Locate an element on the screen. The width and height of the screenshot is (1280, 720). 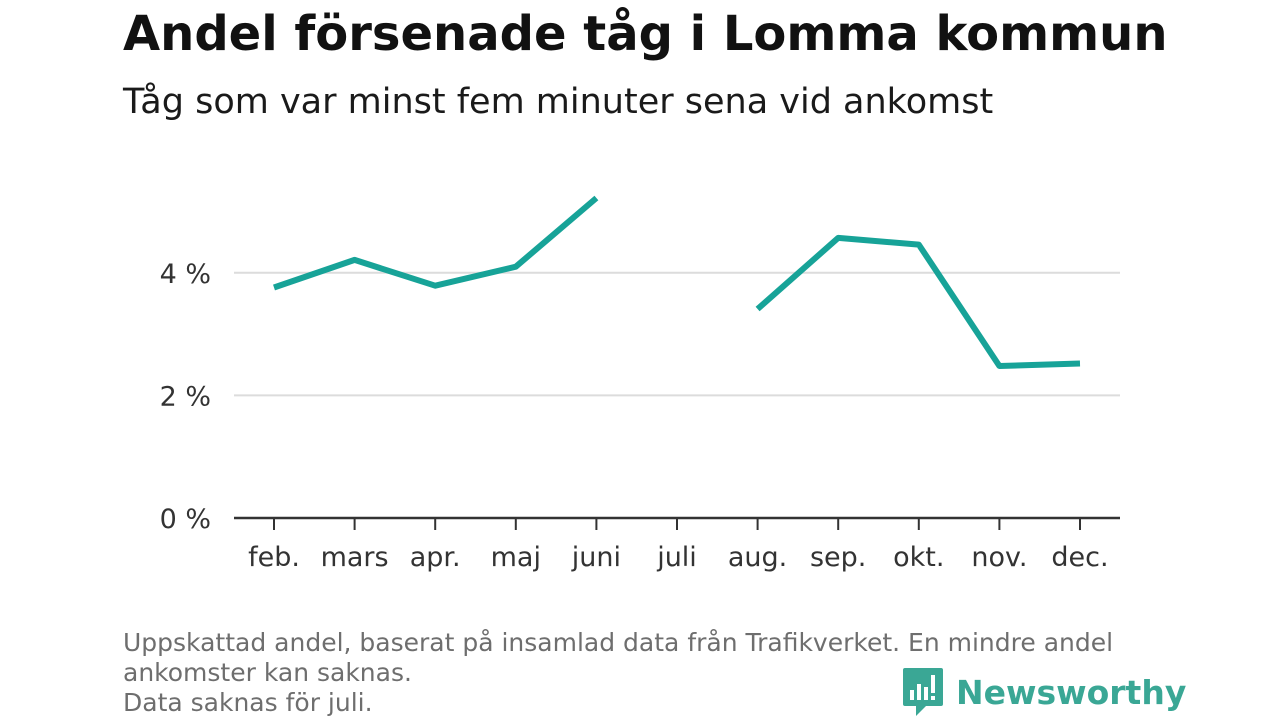
x-tick-label: dec. is located at coordinates (1079, 557).